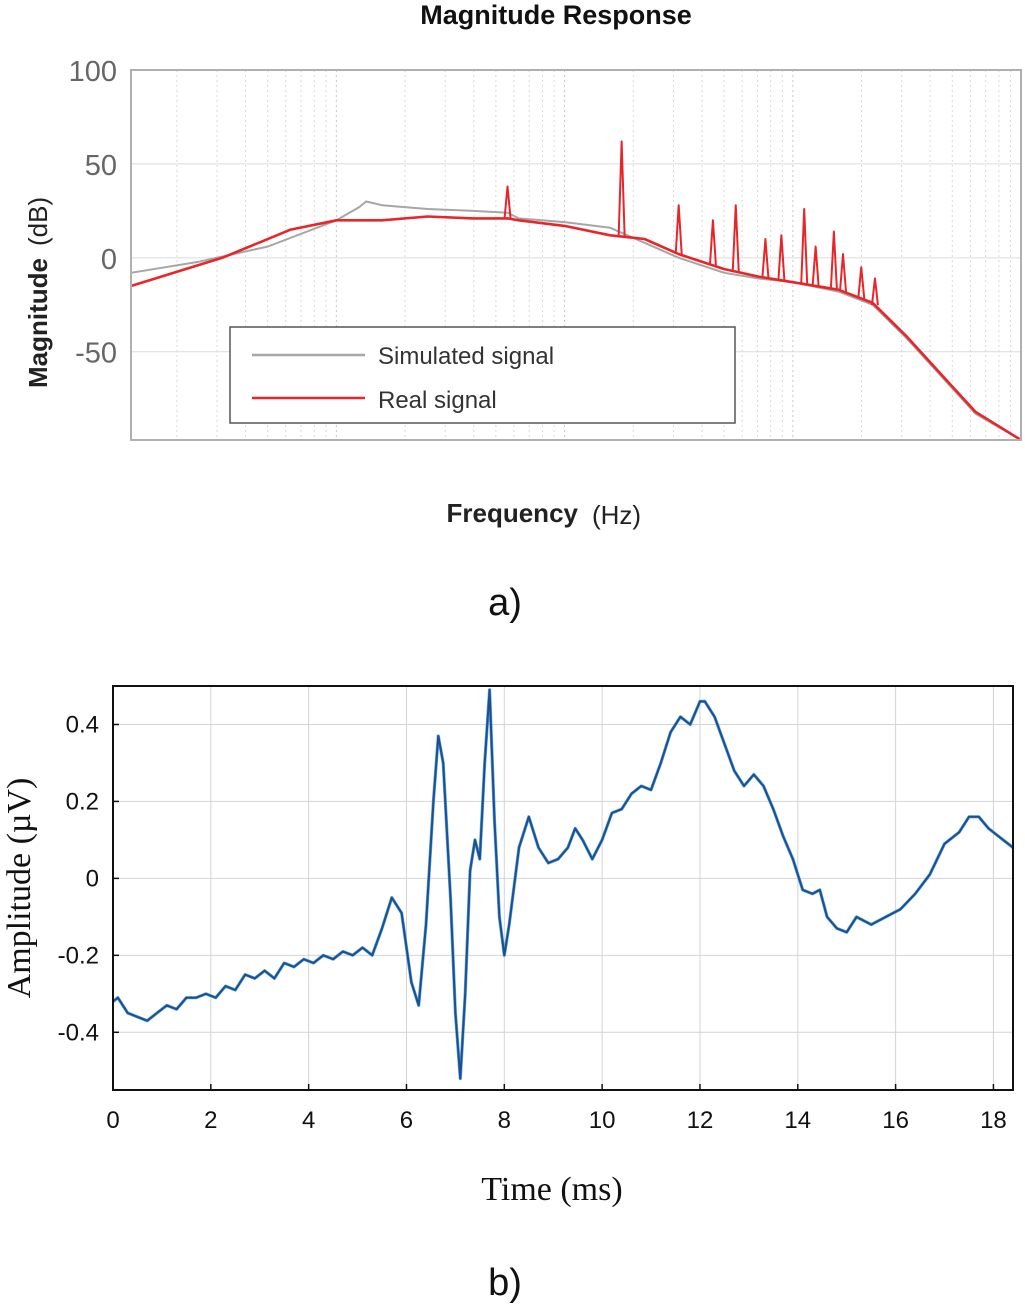 The width and height of the screenshot is (1025, 1311). I want to click on chart-a-ytick-label: 0, so click(109, 260).